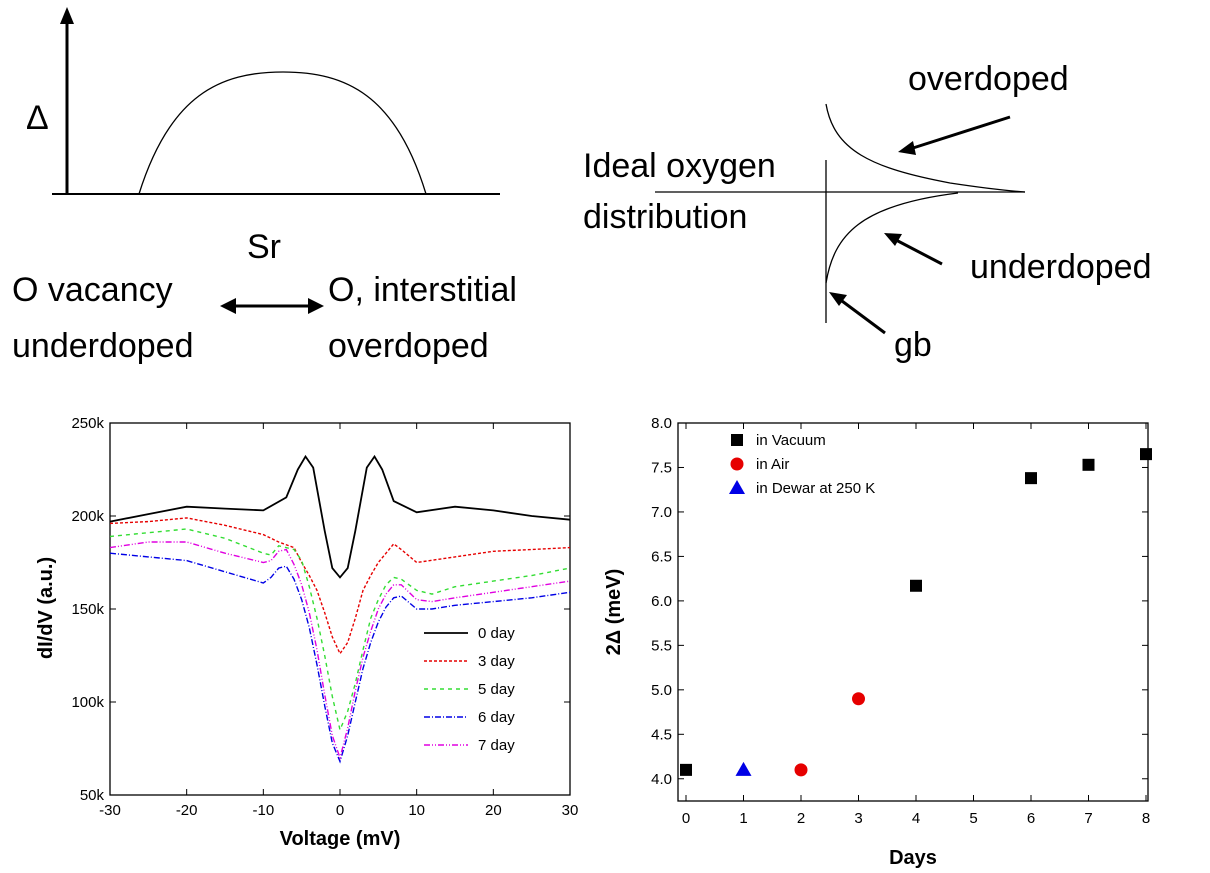 Image resolution: width=1210 pixels, height=873 pixels. Describe the element at coordinates (686, 818) in the screenshot. I see `gap-x-tick-label: 0` at that location.